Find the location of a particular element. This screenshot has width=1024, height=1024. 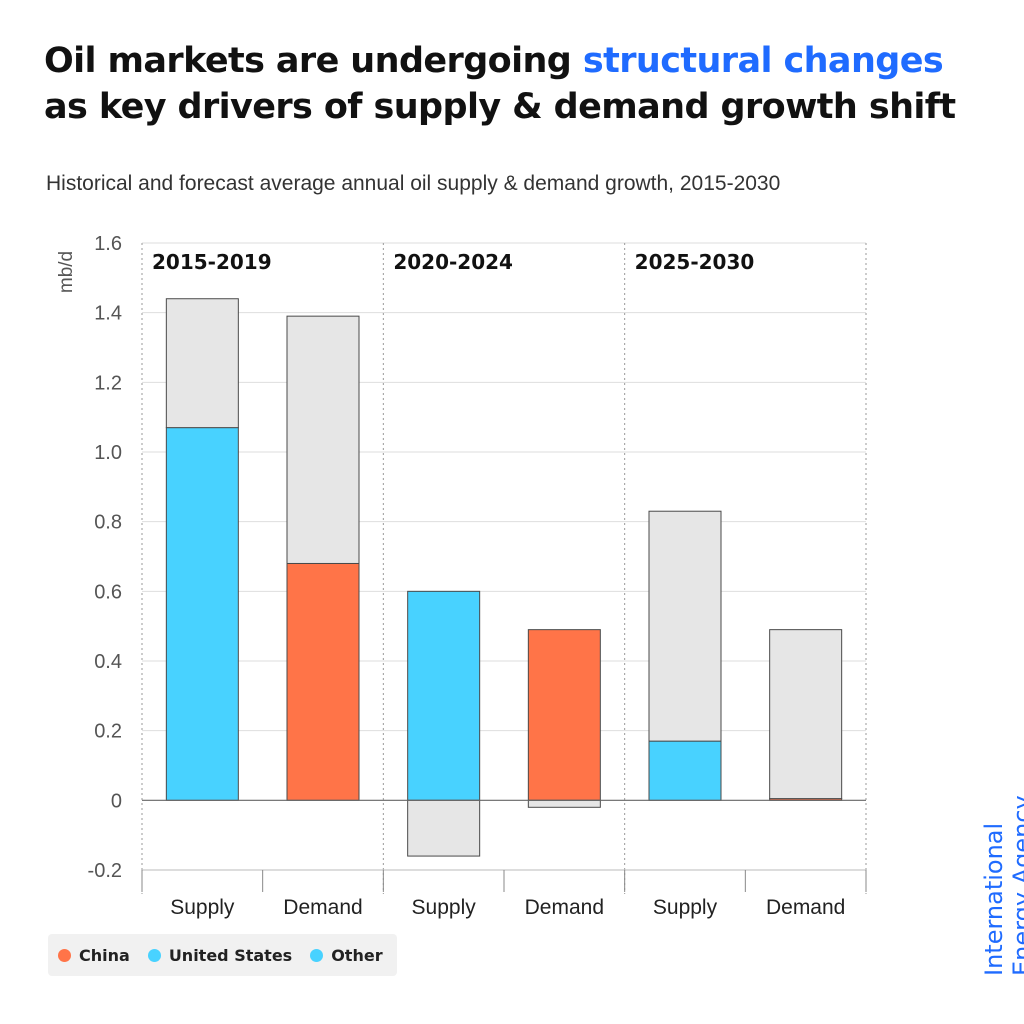

y-tick-label: 1.4 is located at coordinates (108, 314).